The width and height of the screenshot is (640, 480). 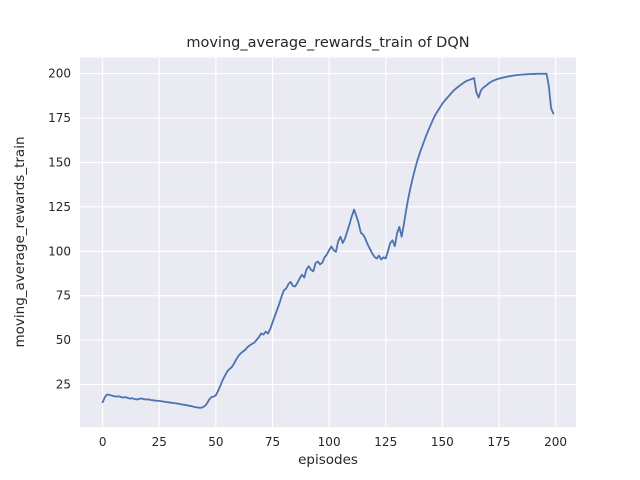 What do you see at coordinates (59, 74) in the screenshot?
I see `y-tick-label: 200` at bounding box center [59, 74].